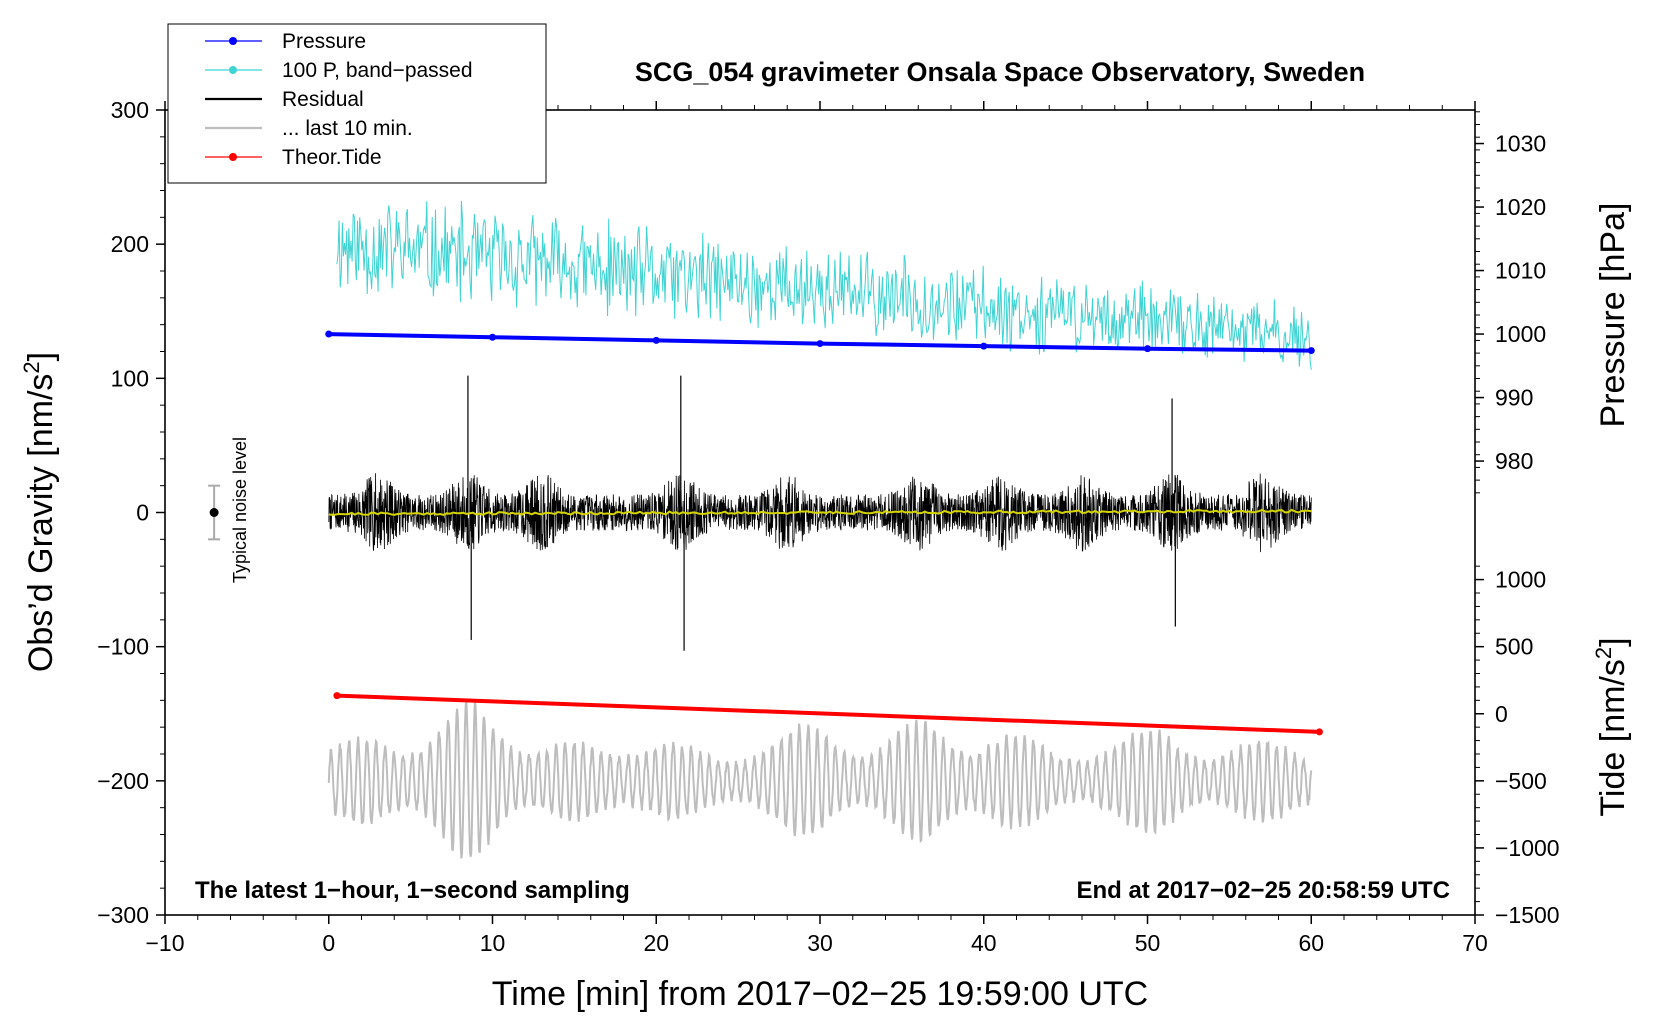 This screenshot has height=1020, width=1660. What do you see at coordinates (130, 110) in the screenshot?
I see `y-tick-label: 300` at bounding box center [130, 110].